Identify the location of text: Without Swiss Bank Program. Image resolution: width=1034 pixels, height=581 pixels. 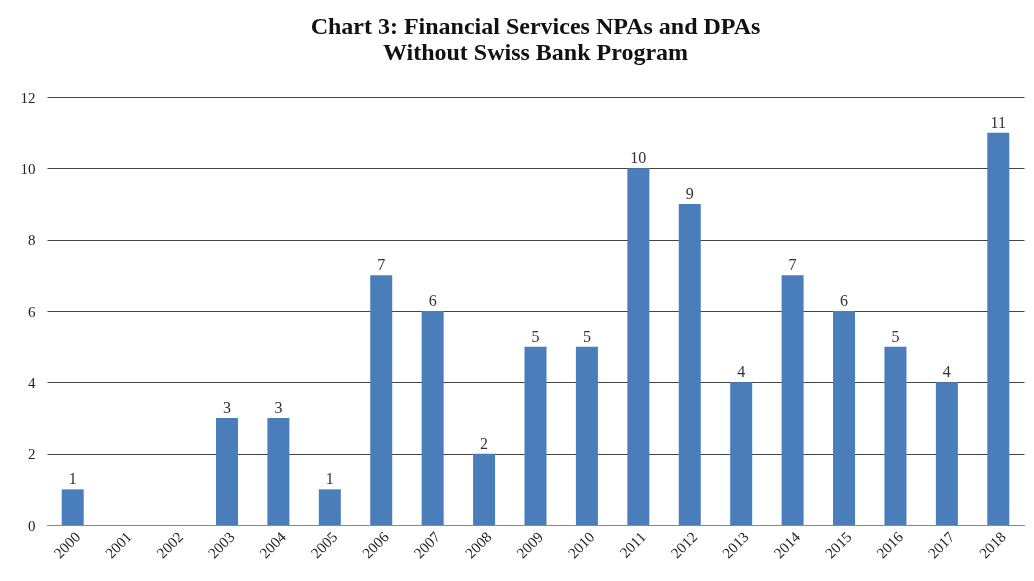
(535, 52).